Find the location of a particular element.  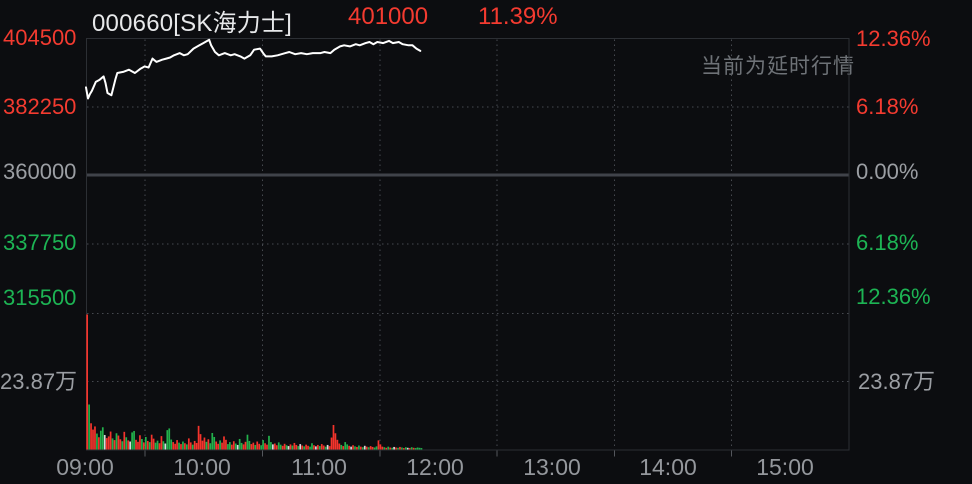

price-tick-base: 360000 is located at coordinates (40, 171).